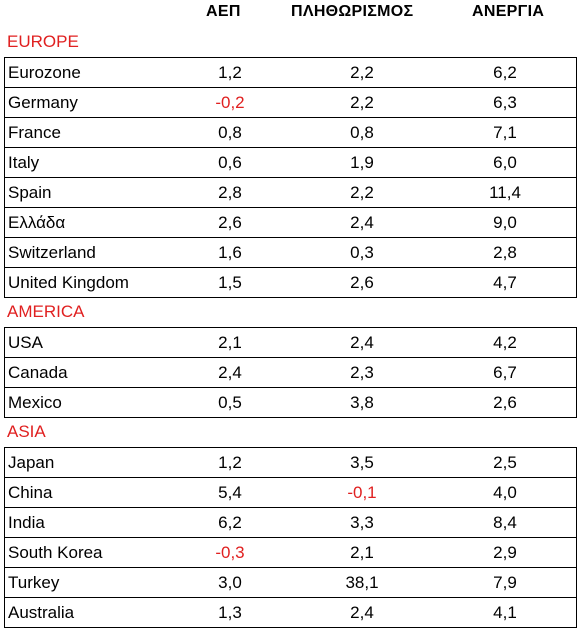  I want to click on inflation-value: 2,3, so click(362, 372).